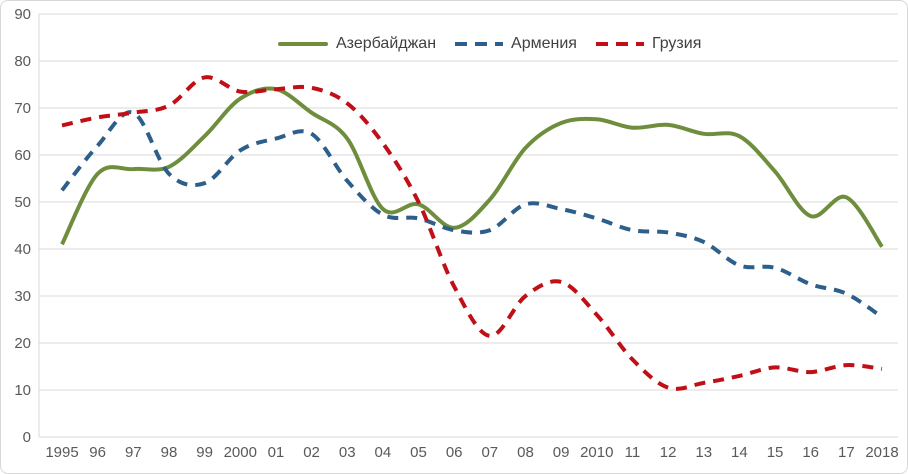 This screenshot has height=474, width=908. What do you see at coordinates (27, 437) in the screenshot?
I see `y-axis-tick-label: 0` at bounding box center [27, 437].